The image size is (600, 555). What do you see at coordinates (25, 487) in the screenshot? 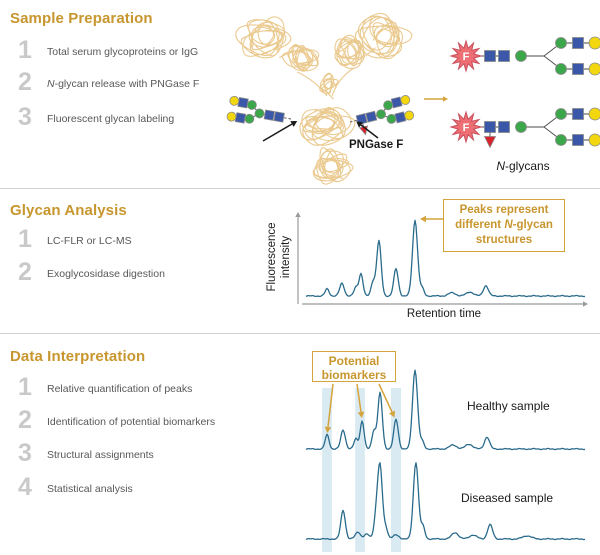
I see `step-number: 4` at bounding box center [25, 487].